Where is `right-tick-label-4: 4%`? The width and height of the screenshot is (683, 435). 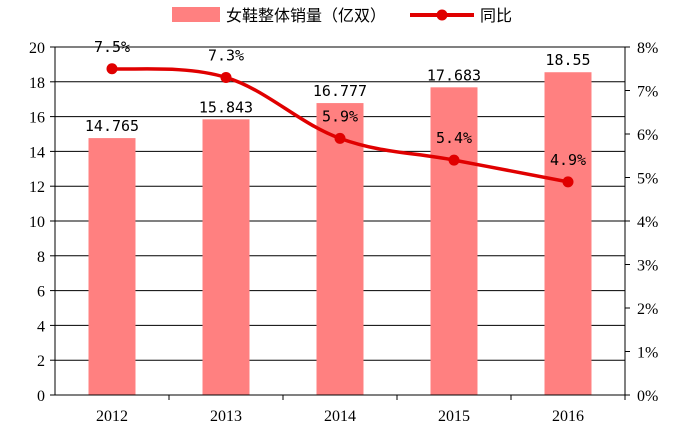 right-tick-label-4: 4% is located at coordinates (647, 222).